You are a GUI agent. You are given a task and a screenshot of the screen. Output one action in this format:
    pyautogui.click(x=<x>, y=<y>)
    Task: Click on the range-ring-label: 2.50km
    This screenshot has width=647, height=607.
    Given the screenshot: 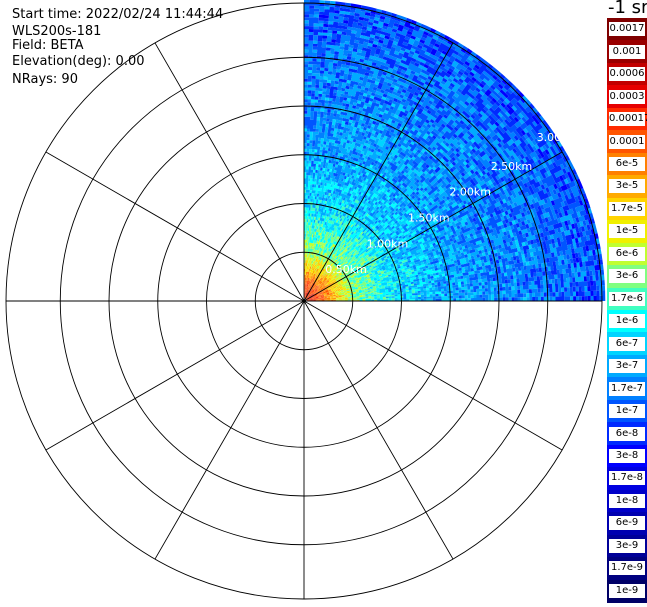 What is the action you would take?
    pyautogui.click(x=512, y=166)
    